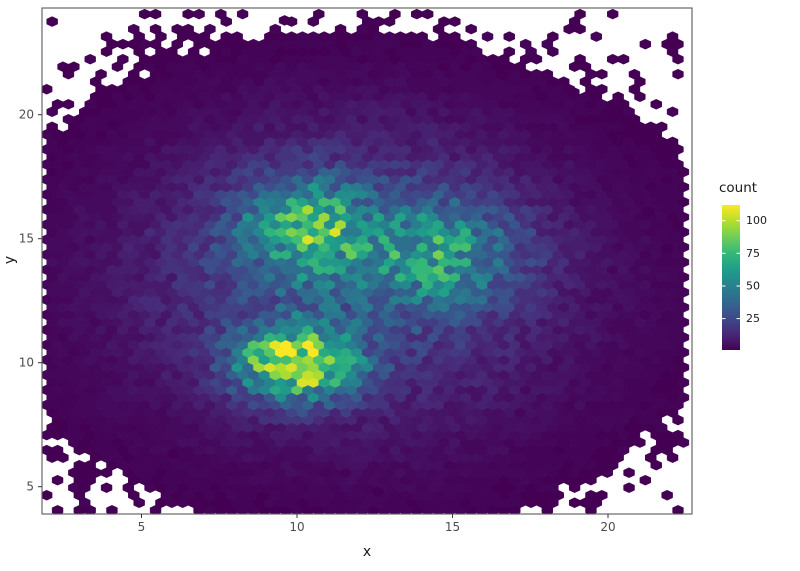 This screenshot has width=800, height=571. What do you see at coordinates (26, 363) in the screenshot?
I see `y-tick-label: 10` at bounding box center [26, 363].